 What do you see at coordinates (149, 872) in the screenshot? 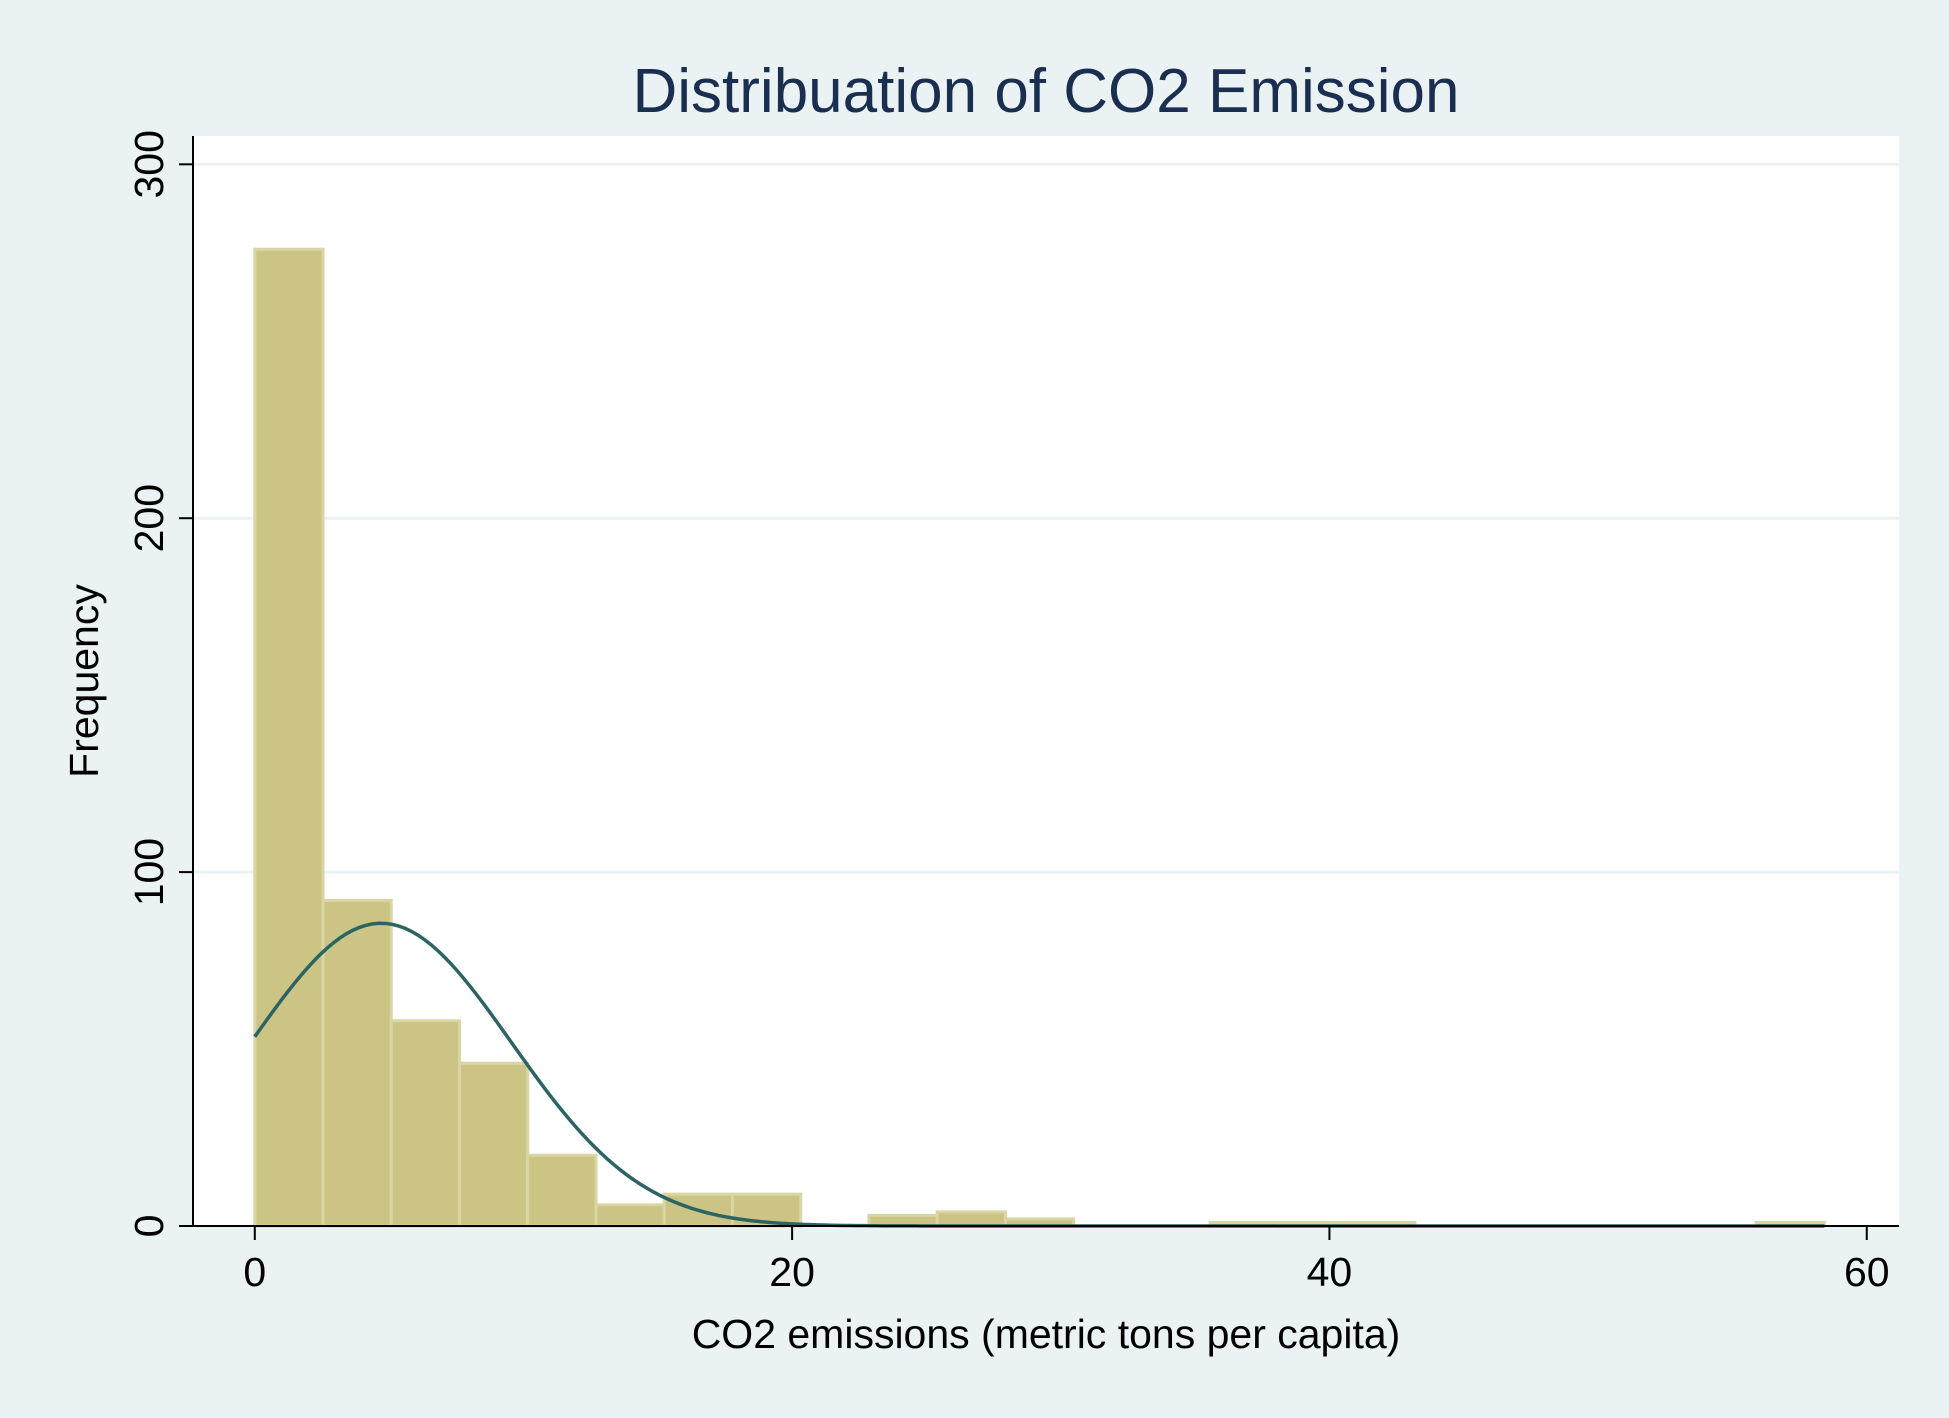
I see `y-tick-label: 100` at bounding box center [149, 872].